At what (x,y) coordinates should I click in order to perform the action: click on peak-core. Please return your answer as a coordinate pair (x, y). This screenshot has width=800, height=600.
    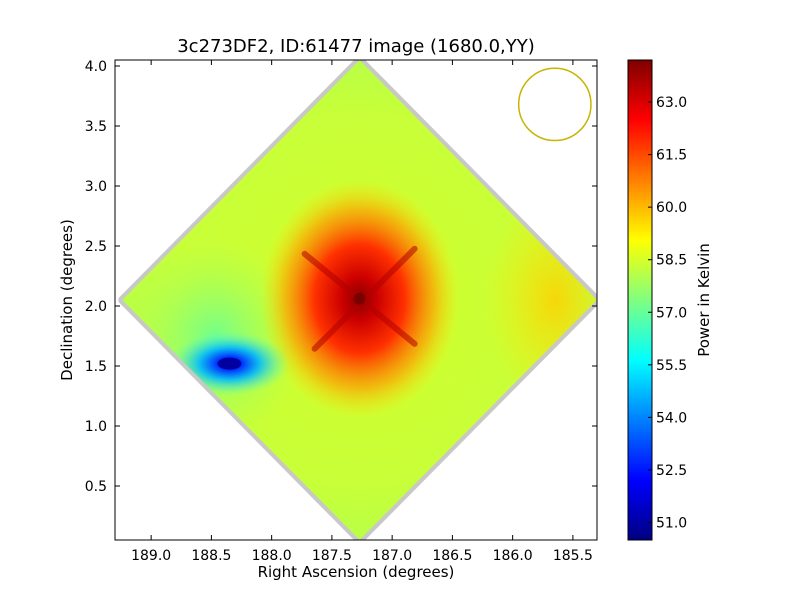
    Looking at the image, I should click on (359, 298).